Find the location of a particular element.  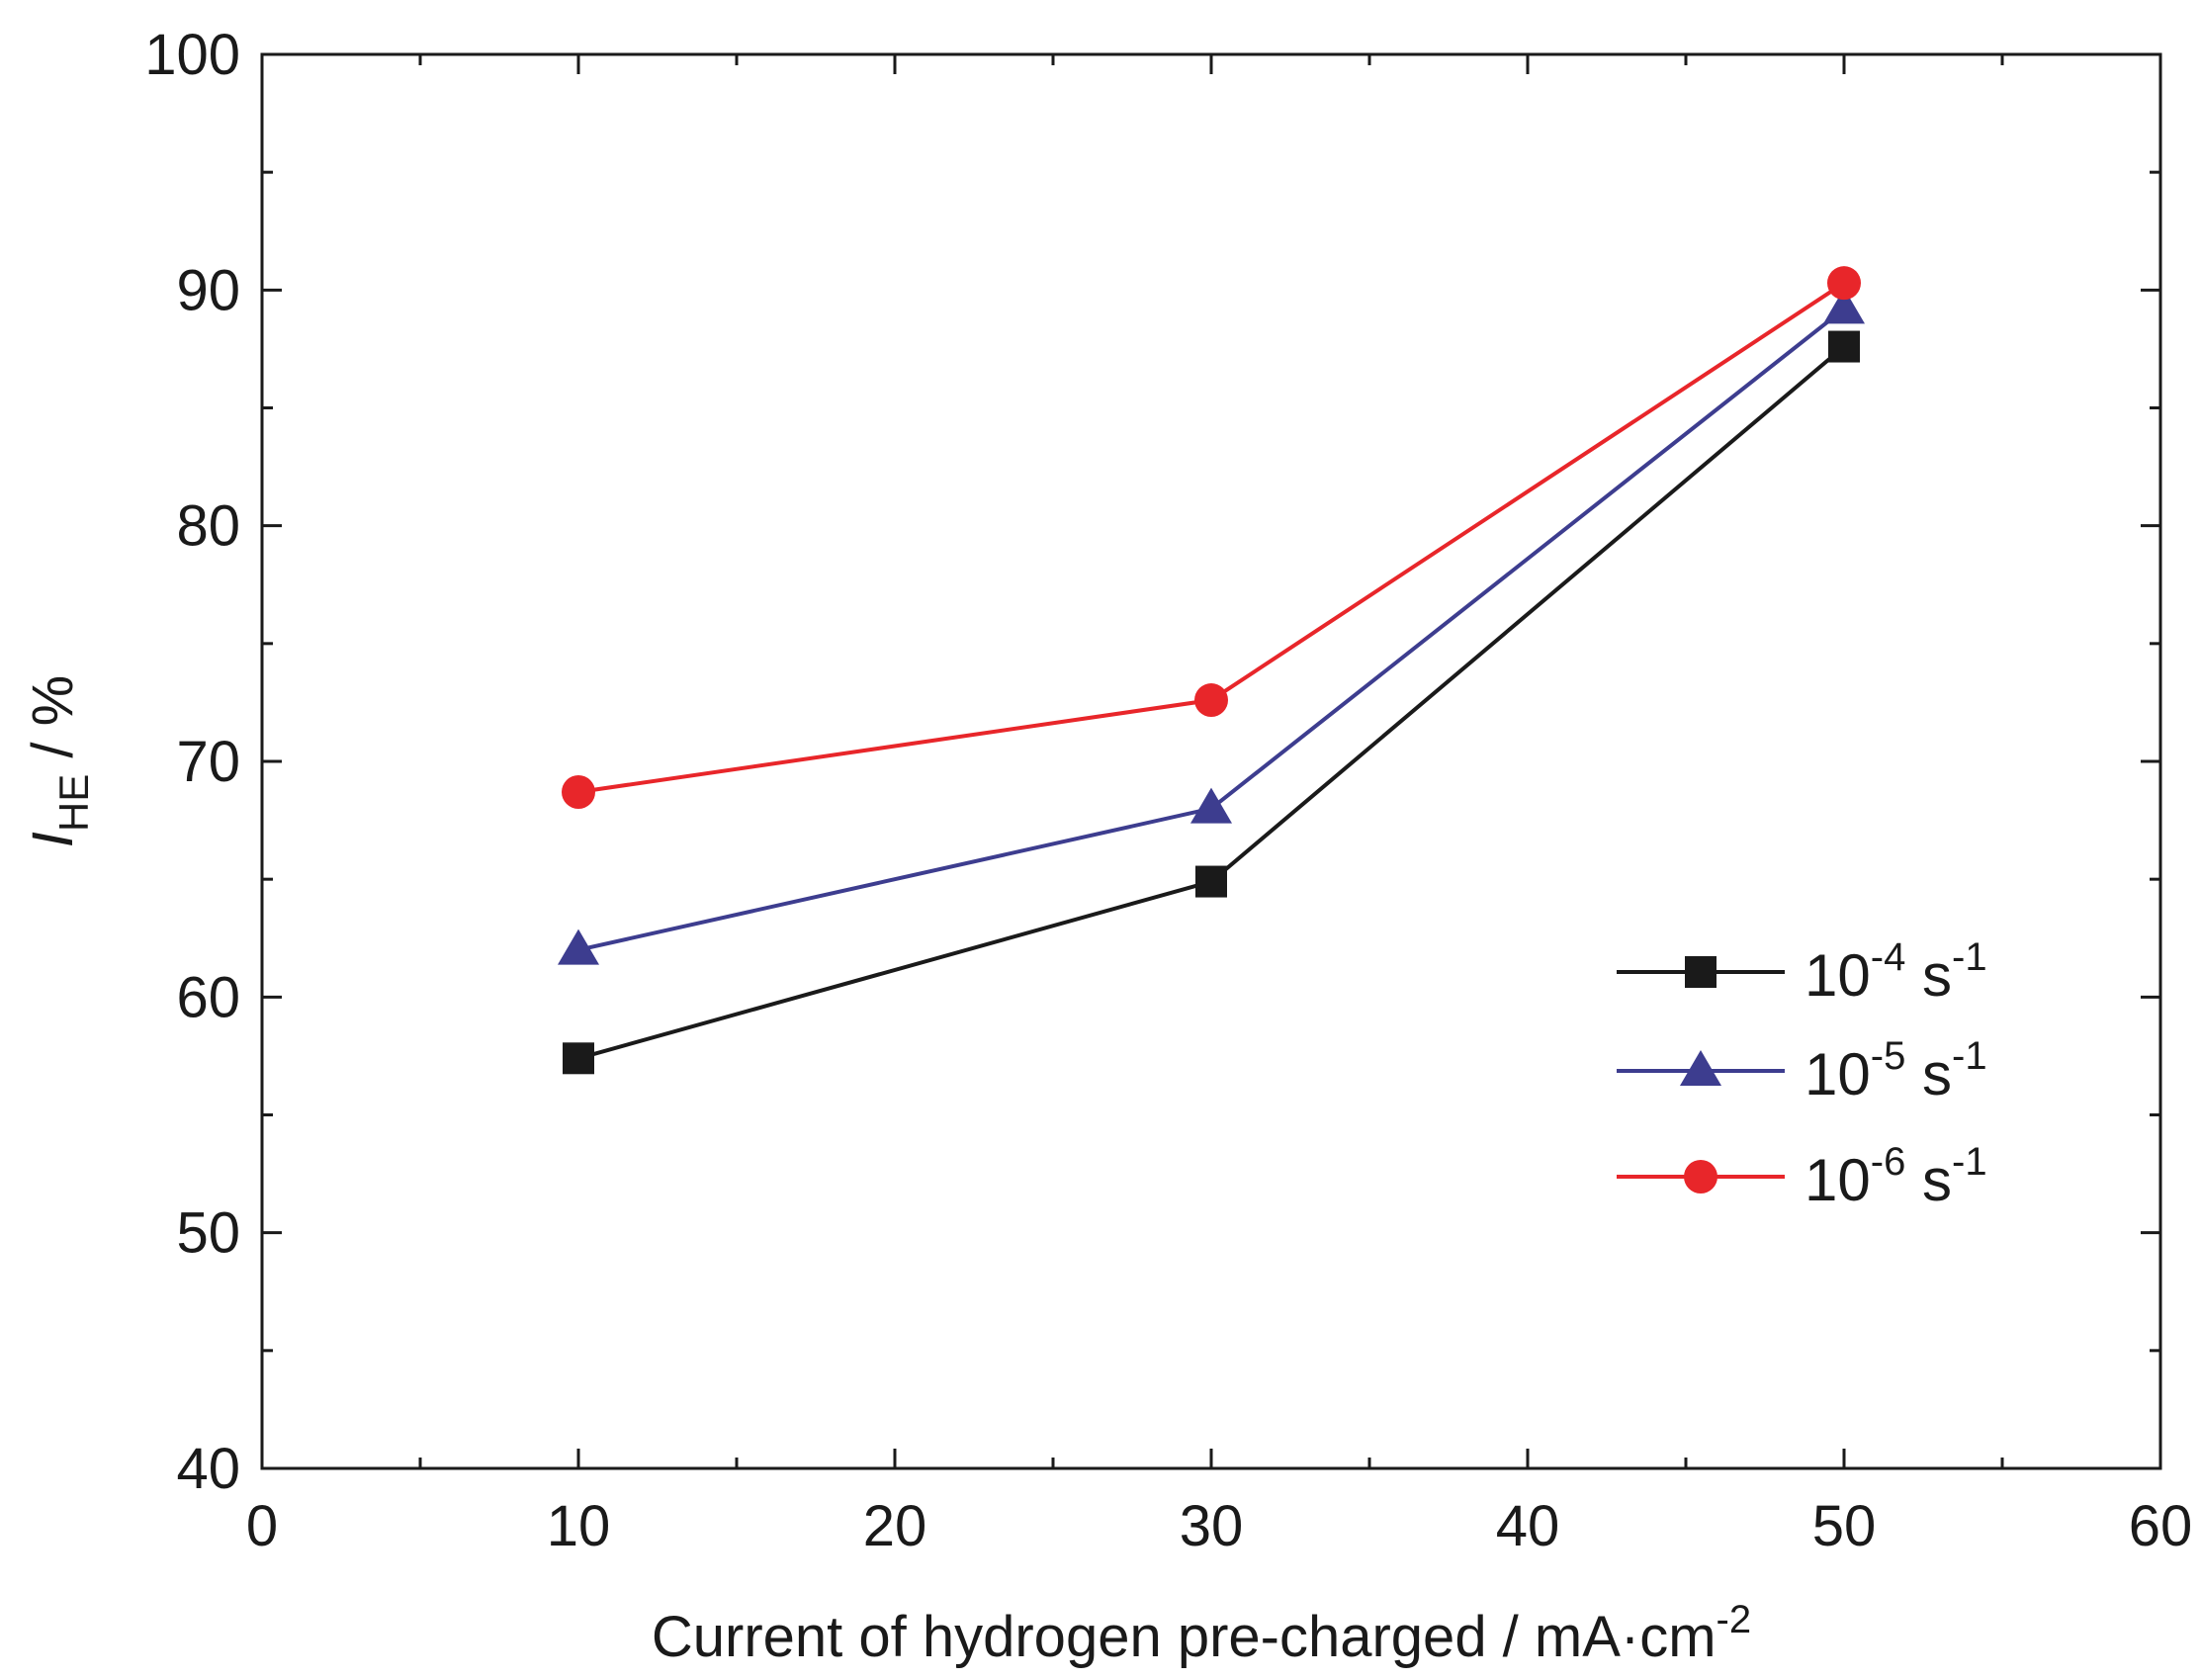

legend-label-1: 10-4 s-1 is located at coordinates (1896, 972).